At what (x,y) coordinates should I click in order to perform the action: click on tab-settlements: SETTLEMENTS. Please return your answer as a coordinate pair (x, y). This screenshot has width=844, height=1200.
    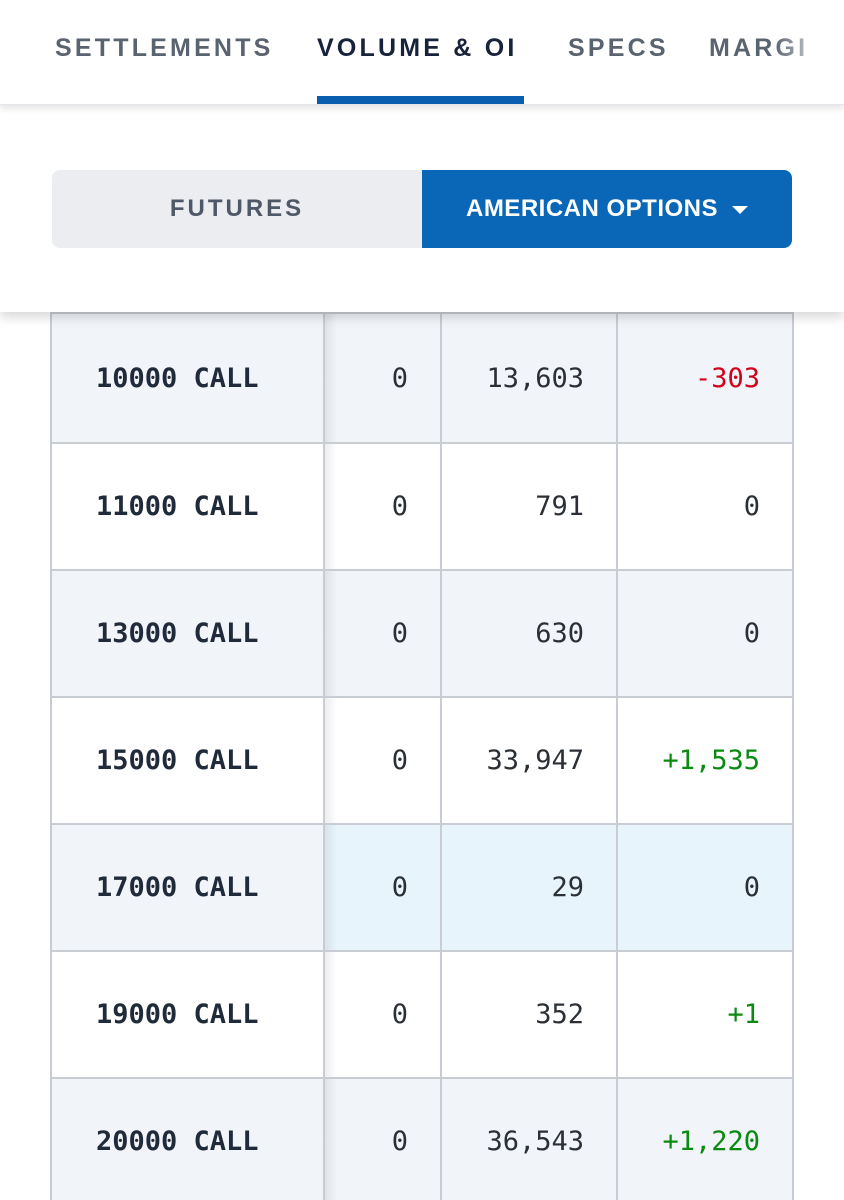
    Looking at the image, I should click on (164, 48).